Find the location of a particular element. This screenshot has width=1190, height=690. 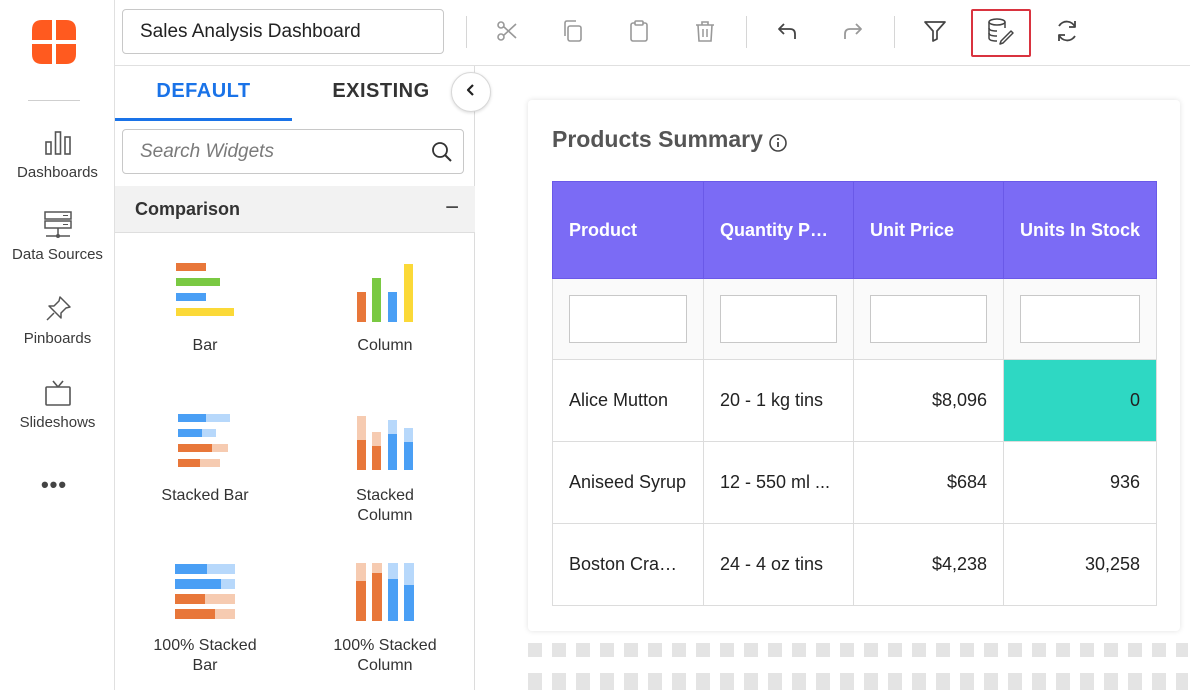

nav-item-data-sources: Data Sources is located at coordinates (57, 236).